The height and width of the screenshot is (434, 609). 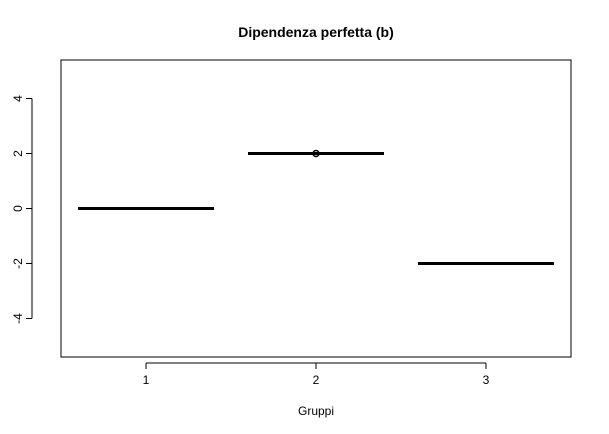 What do you see at coordinates (18, 318) in the screenshot?
I see `y-tick-label: -4` at bounding box center [18, 318].